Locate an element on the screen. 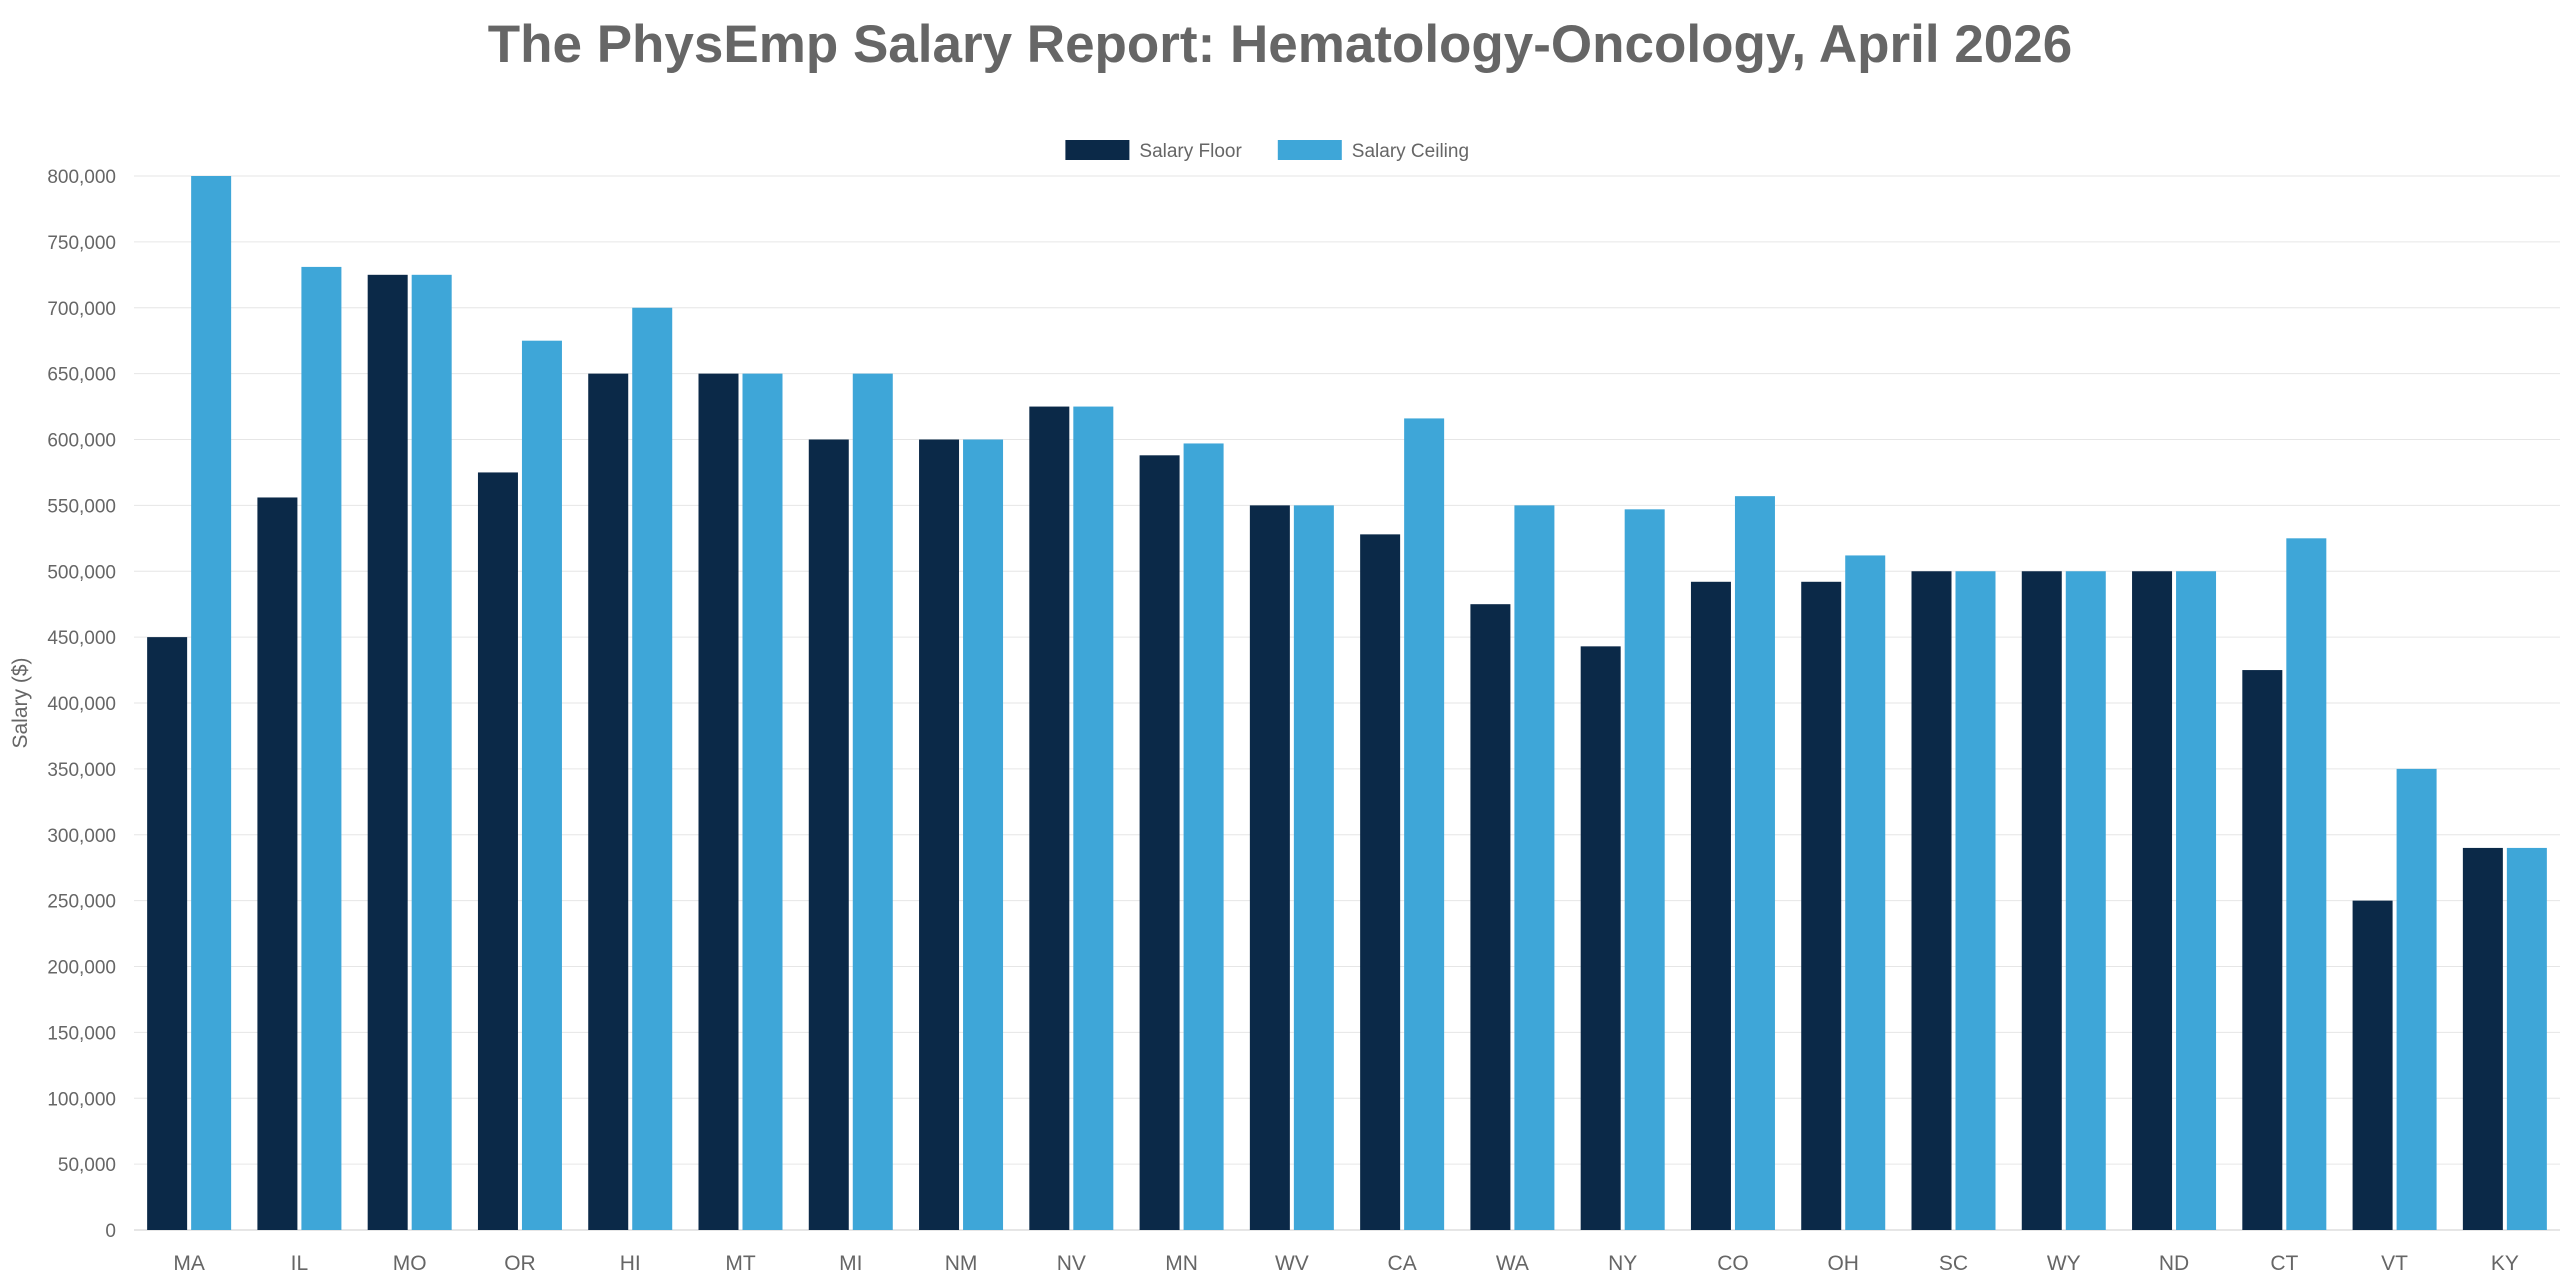  bar-salary-ceiling-ct is located at coordinates (2306, 884).